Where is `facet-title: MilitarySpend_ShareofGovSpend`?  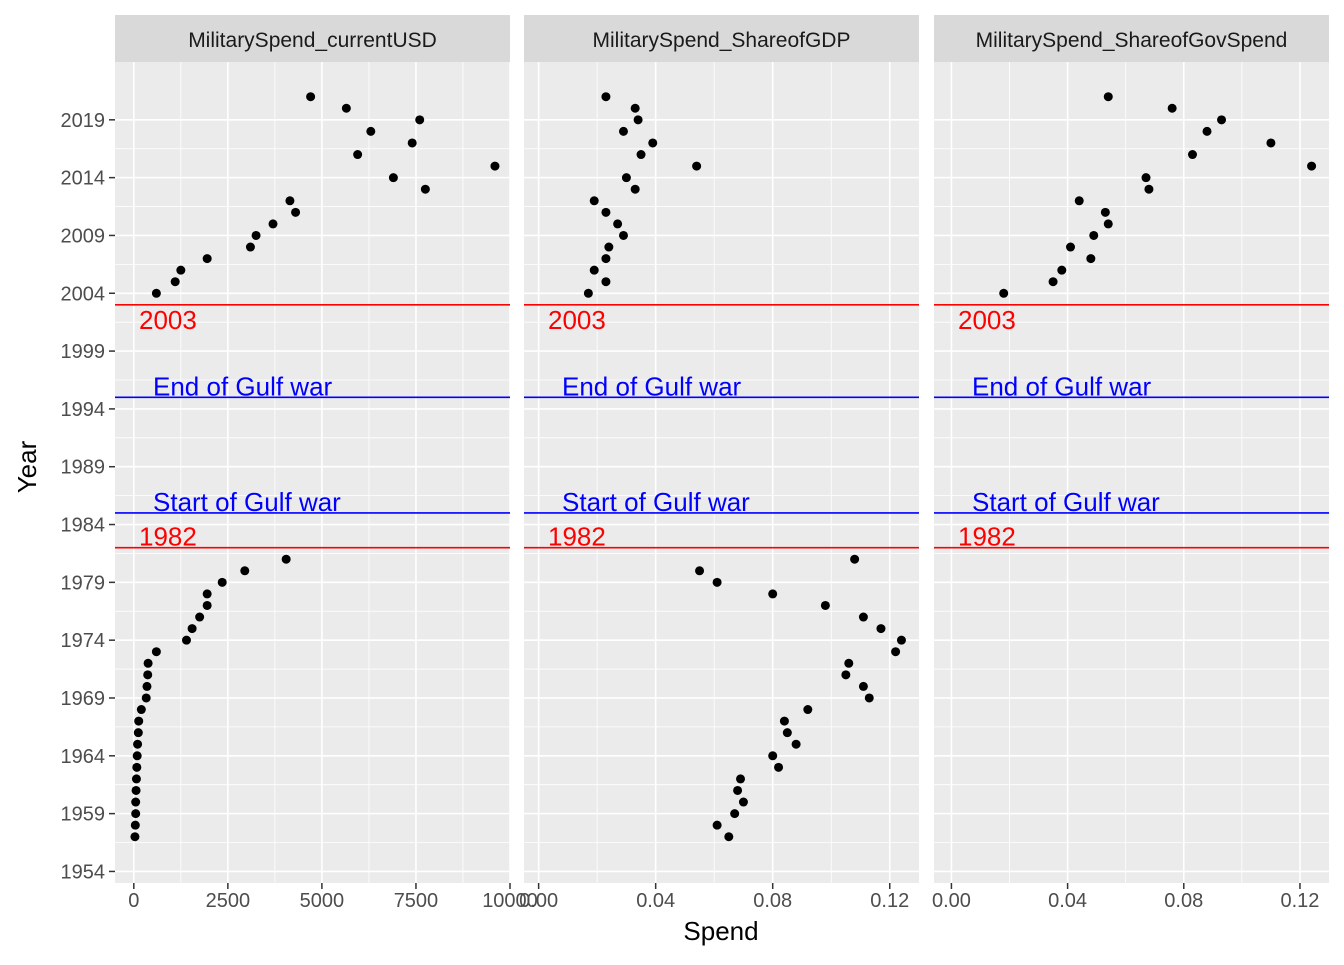
facet-title: MilitarySpend_ShareofGovSpend is located at coordinates (1132, 40).